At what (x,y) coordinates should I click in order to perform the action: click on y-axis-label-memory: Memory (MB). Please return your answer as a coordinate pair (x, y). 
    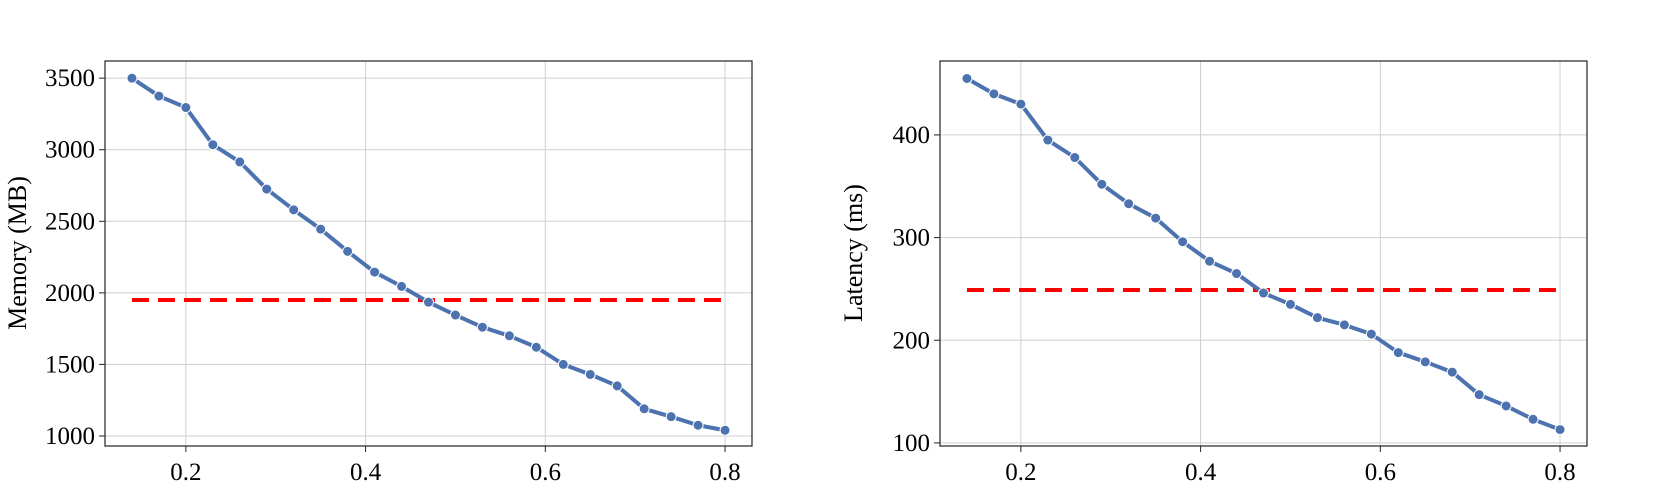
    Looking at the image, I should click on (17, 253).